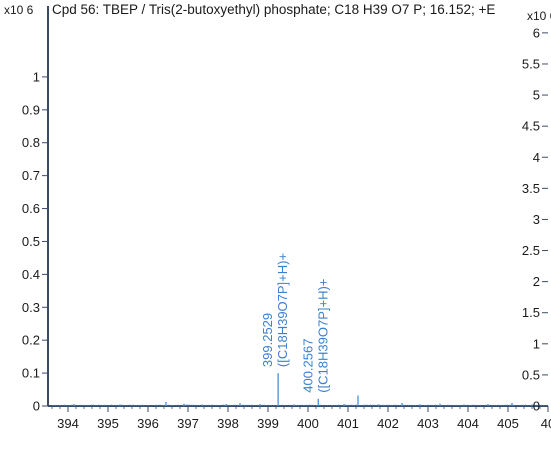 The height and width of the screenshot is (469, 551). Describe the element at coordinates (531, 312) in the screenshot. I see `y2-tick-label: 1.5` at that location.